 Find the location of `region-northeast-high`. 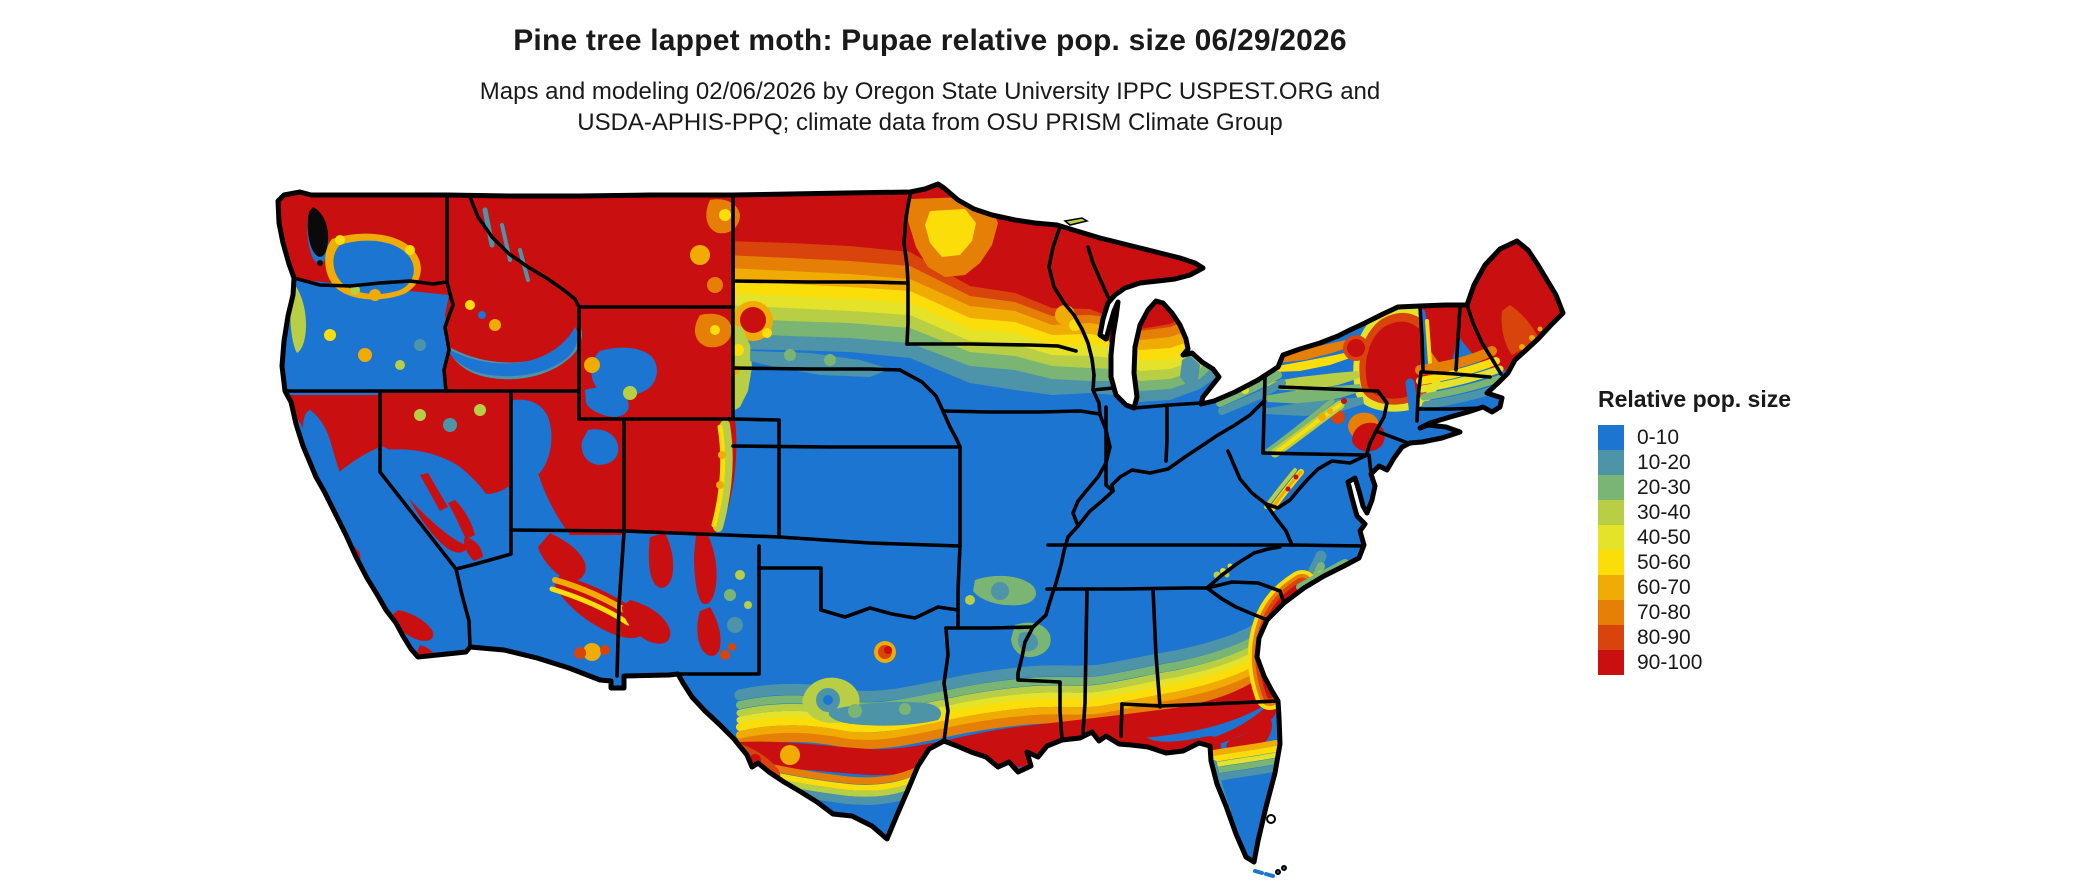

region-northeast-high is located at coordinates (1387, 410).